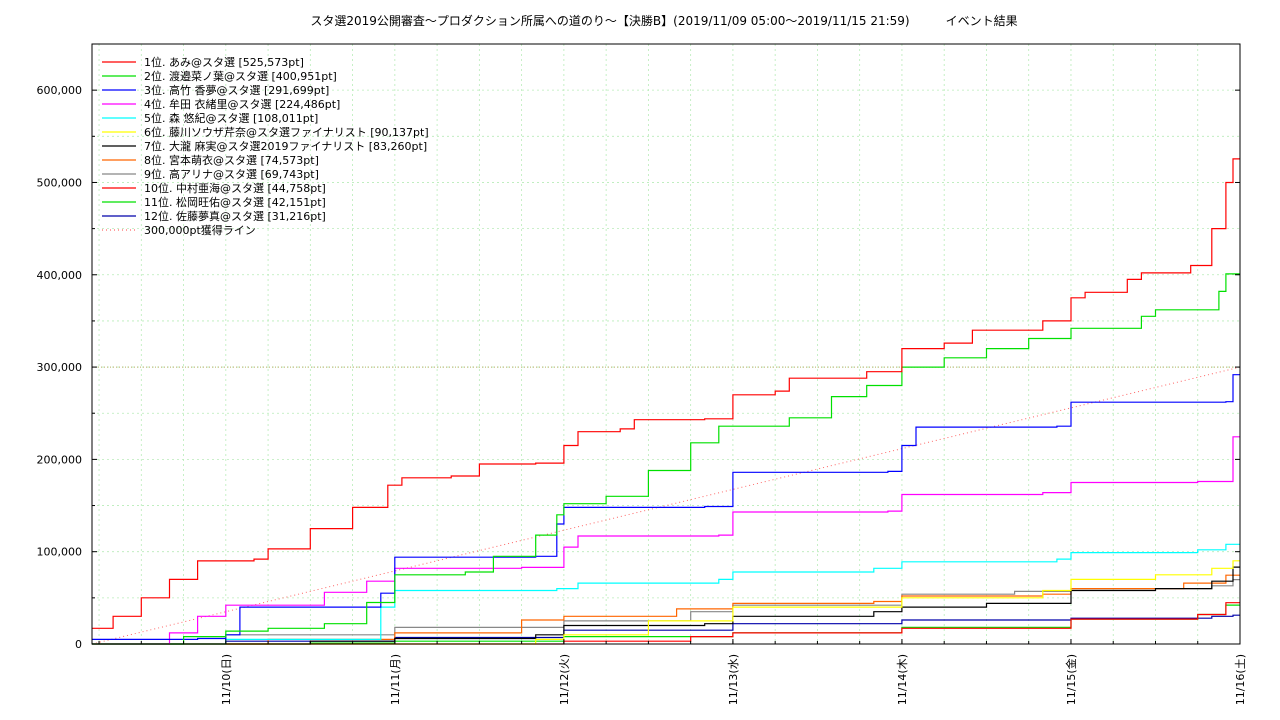 Image resolution: width=1280 pixels, height=720 pixels. Describe the element at coordinates (226, 679) in the screenshot. I see `x-tick-label: 11/10(日)` at that location.